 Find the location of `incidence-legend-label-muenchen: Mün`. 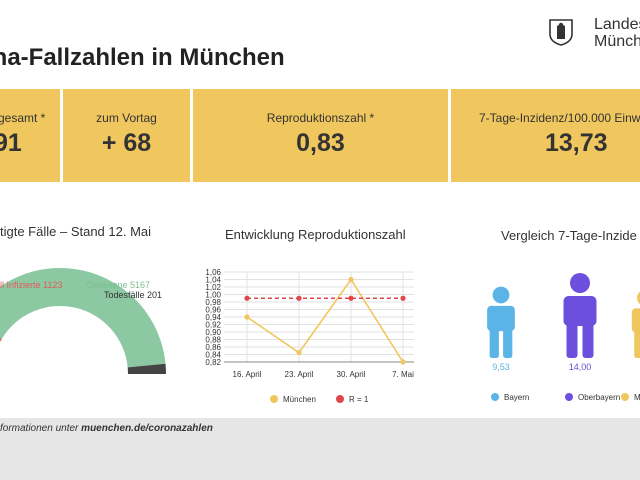

incidence-legend-label-muenchen: Mün is located at coordinates (637, 397).